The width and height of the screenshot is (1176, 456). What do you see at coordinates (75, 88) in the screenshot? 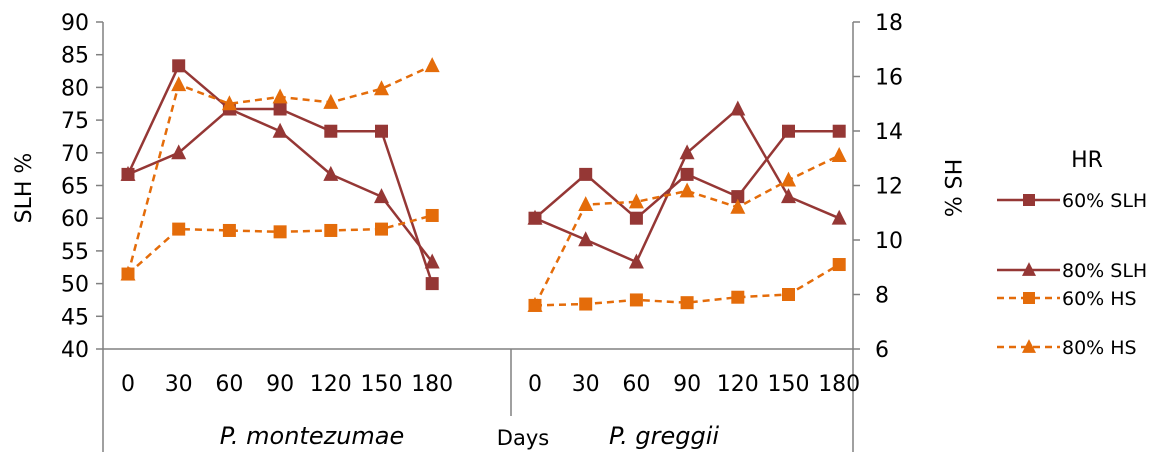
I see `left-y-tick-label: 80` at bounding box center [75, 88].